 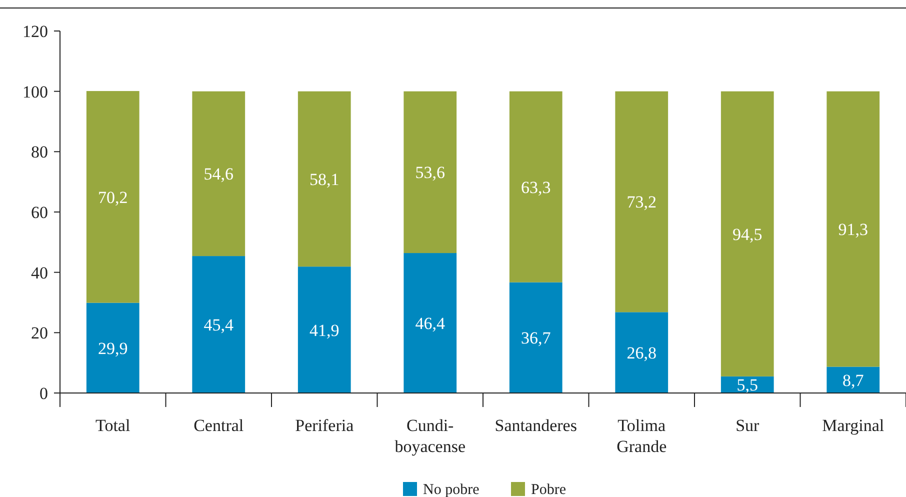 What do you see at coordinates (451, 489) in the screenshot?
I see `legend-label: No pobre` at bounding box center [451, 489].